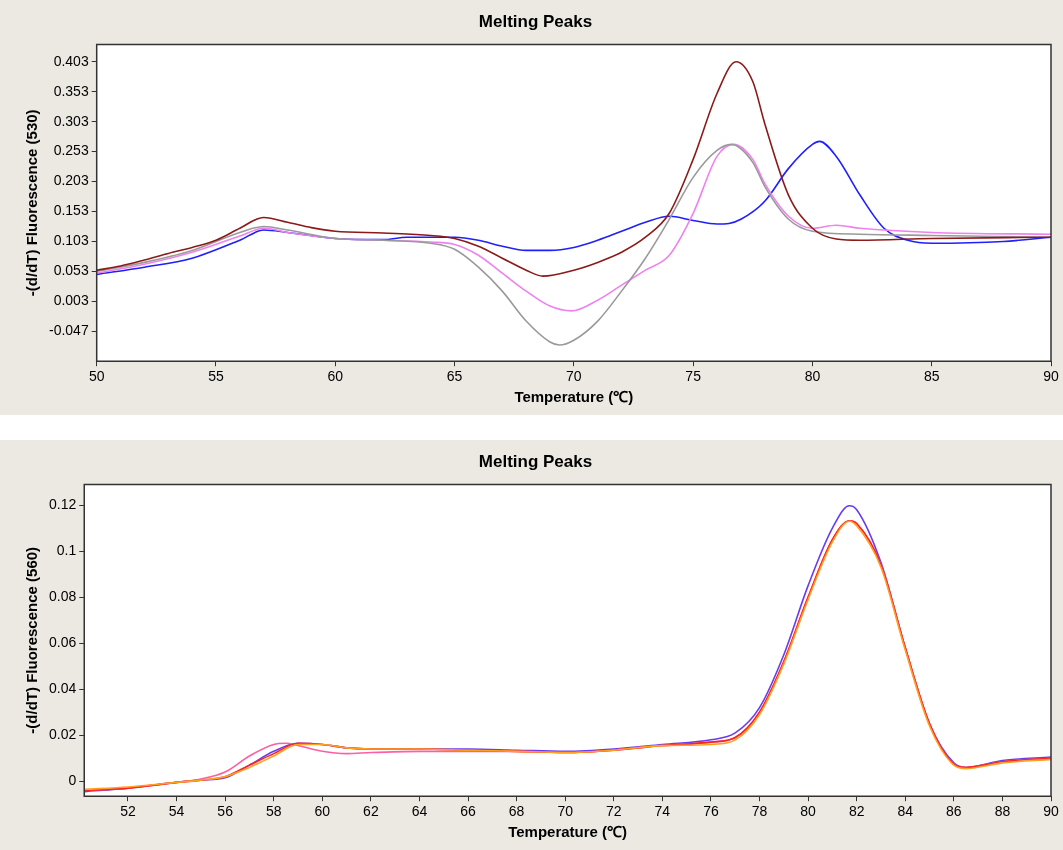 This screenshot has height=850, width=1063. Describe the element at coordinates (72, 780) in the screenshot. I see `y-tick-label: 0` at that location.